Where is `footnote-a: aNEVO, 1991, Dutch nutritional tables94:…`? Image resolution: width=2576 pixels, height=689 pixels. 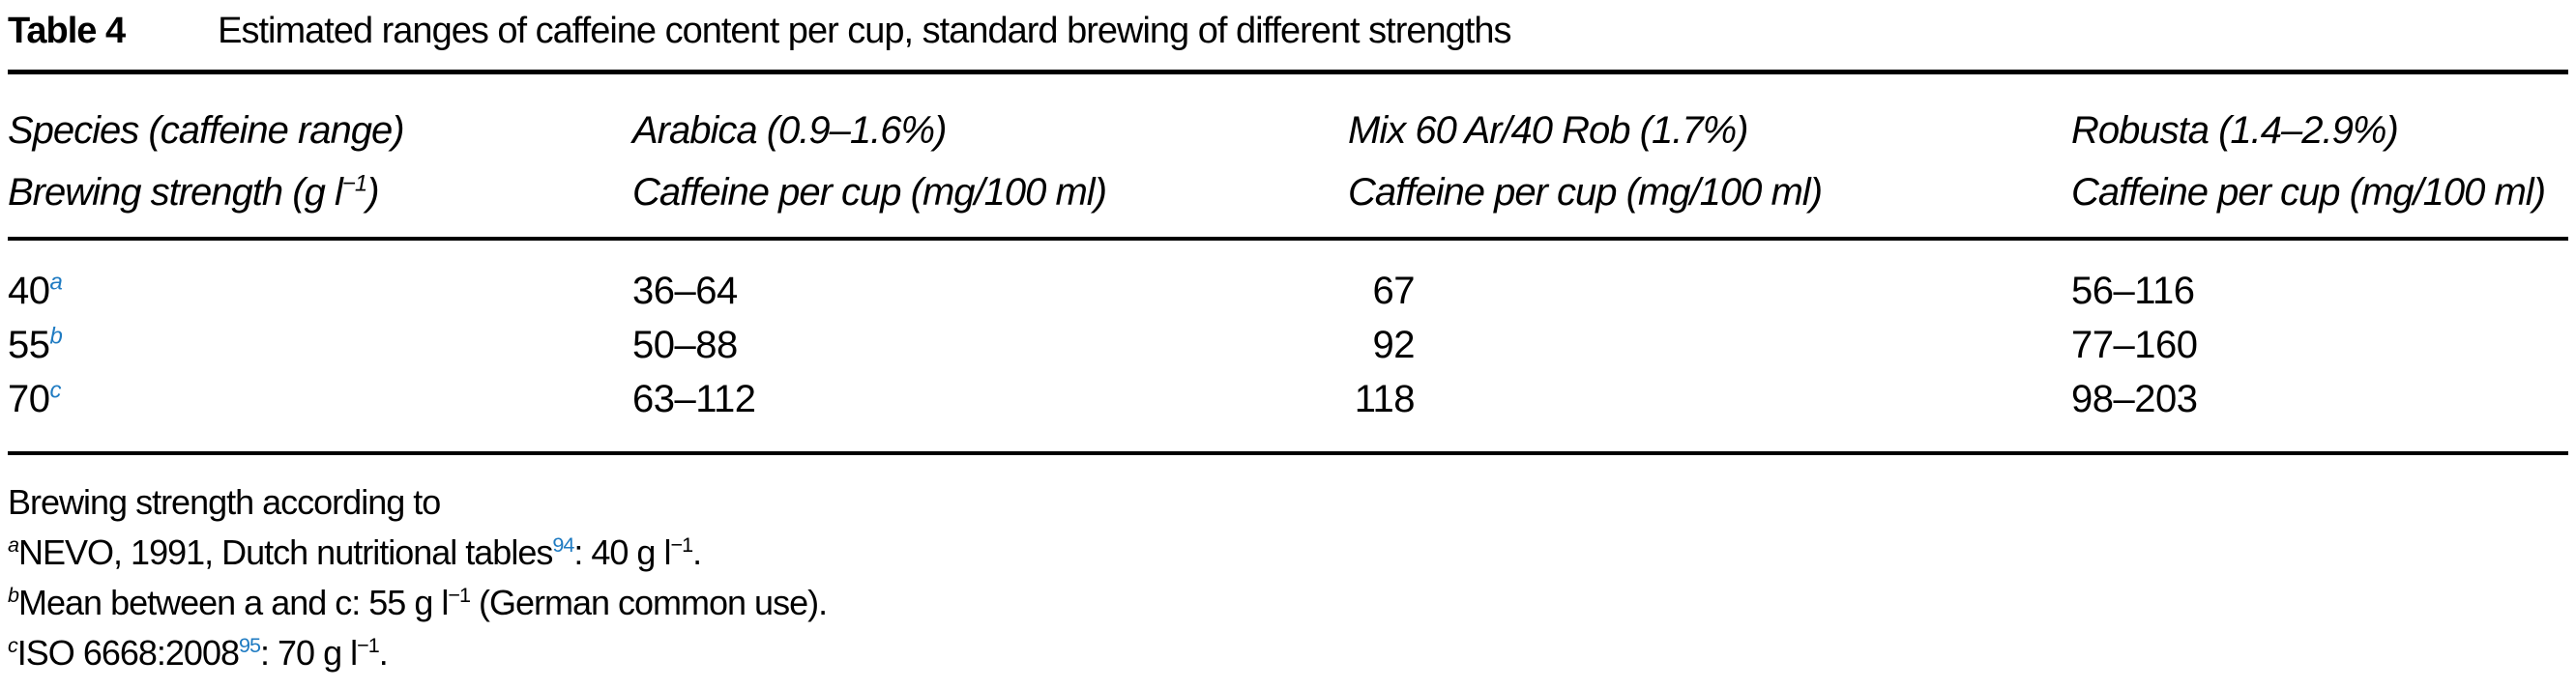 footnote-a: aNEVO, 1991, Dutch nutritional tables94:… is located at coordinates (1288, 553).